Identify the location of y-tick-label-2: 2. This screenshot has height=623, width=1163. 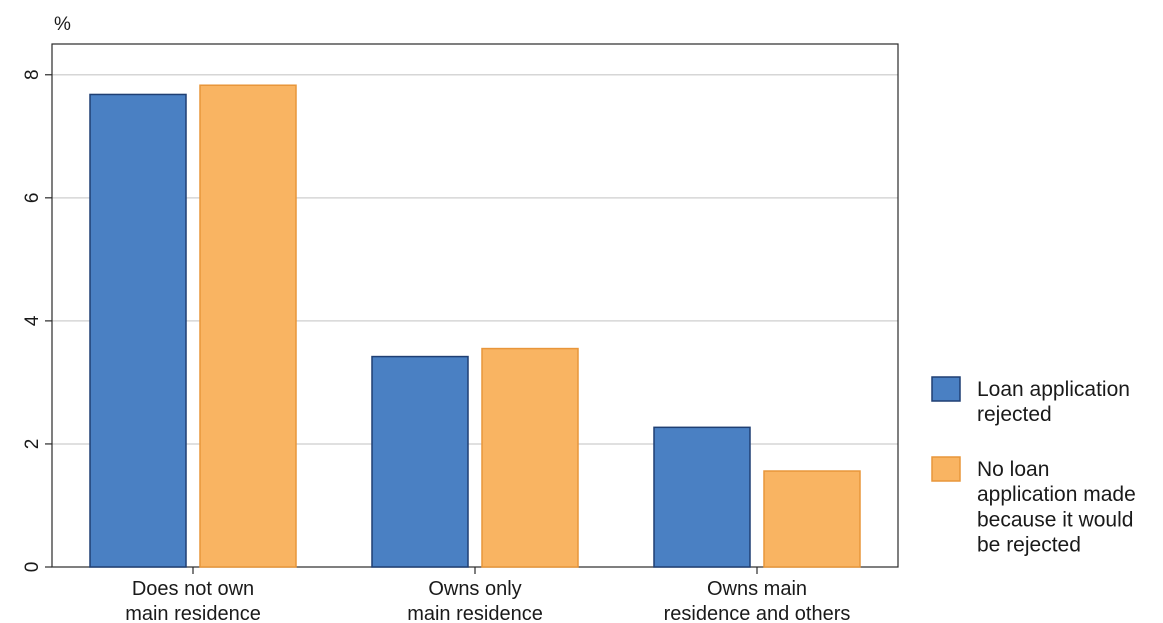
(32, 444).